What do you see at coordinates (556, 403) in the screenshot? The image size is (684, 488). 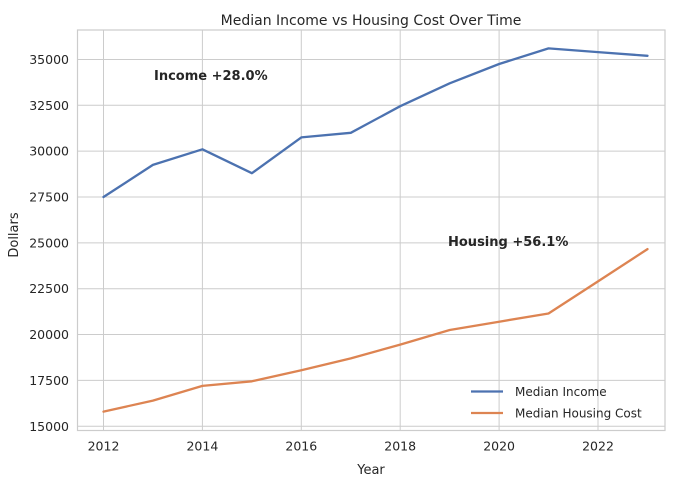 I see `legend: Median Income Median Housing Cost` at bounding box center [556, 403].